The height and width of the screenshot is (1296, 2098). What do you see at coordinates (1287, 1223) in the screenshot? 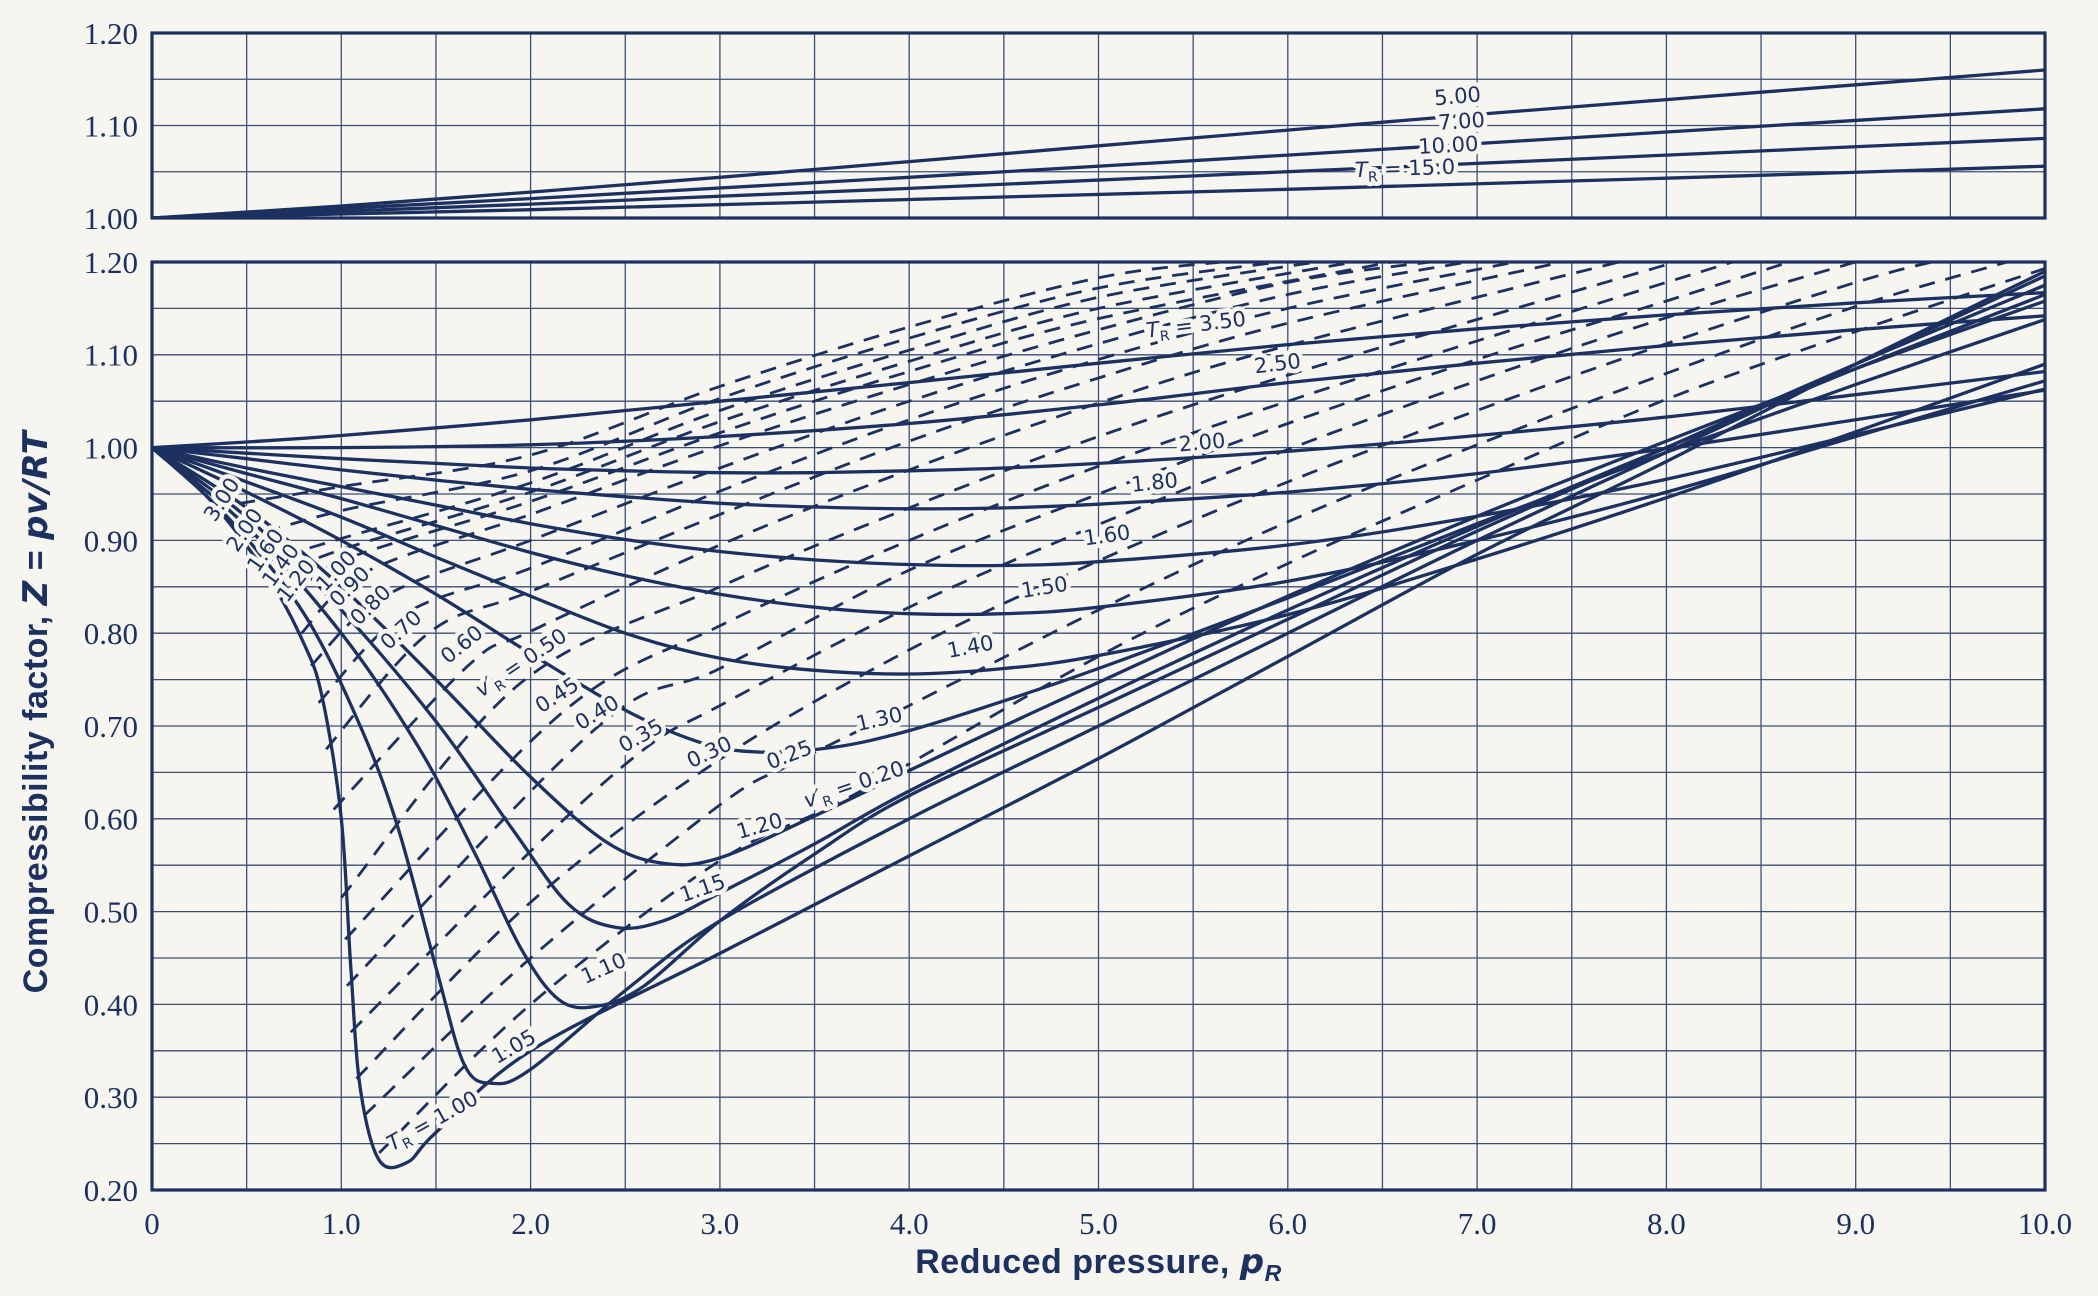
I see `x-tick-label-6.0: 6.0` at bounding box center [1287, 1223].